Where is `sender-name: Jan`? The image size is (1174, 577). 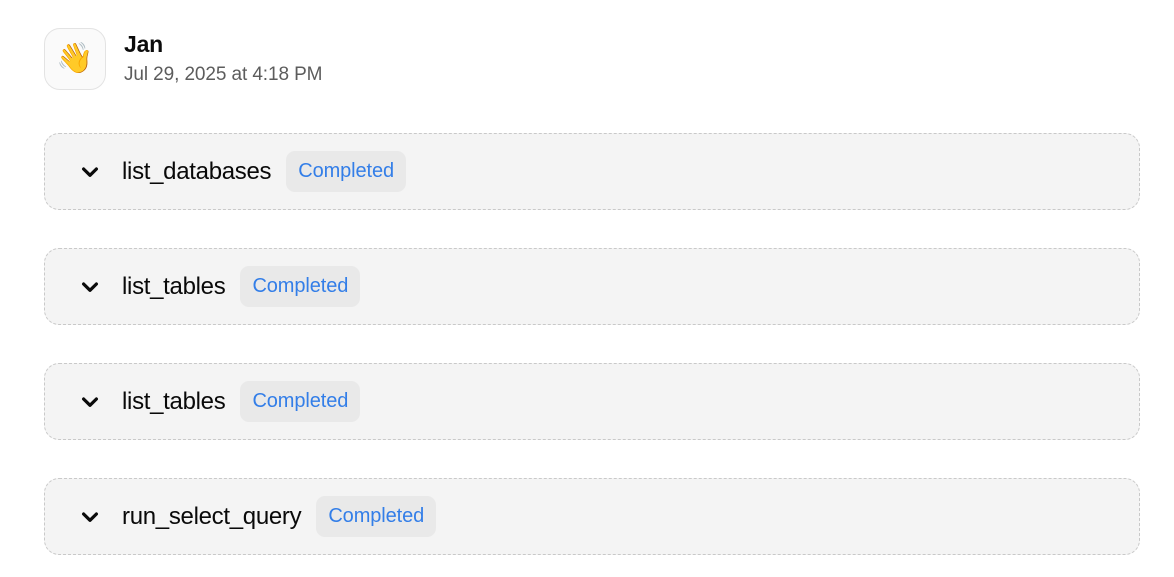
sender-name: Jan is located at coordinates (144, 44).